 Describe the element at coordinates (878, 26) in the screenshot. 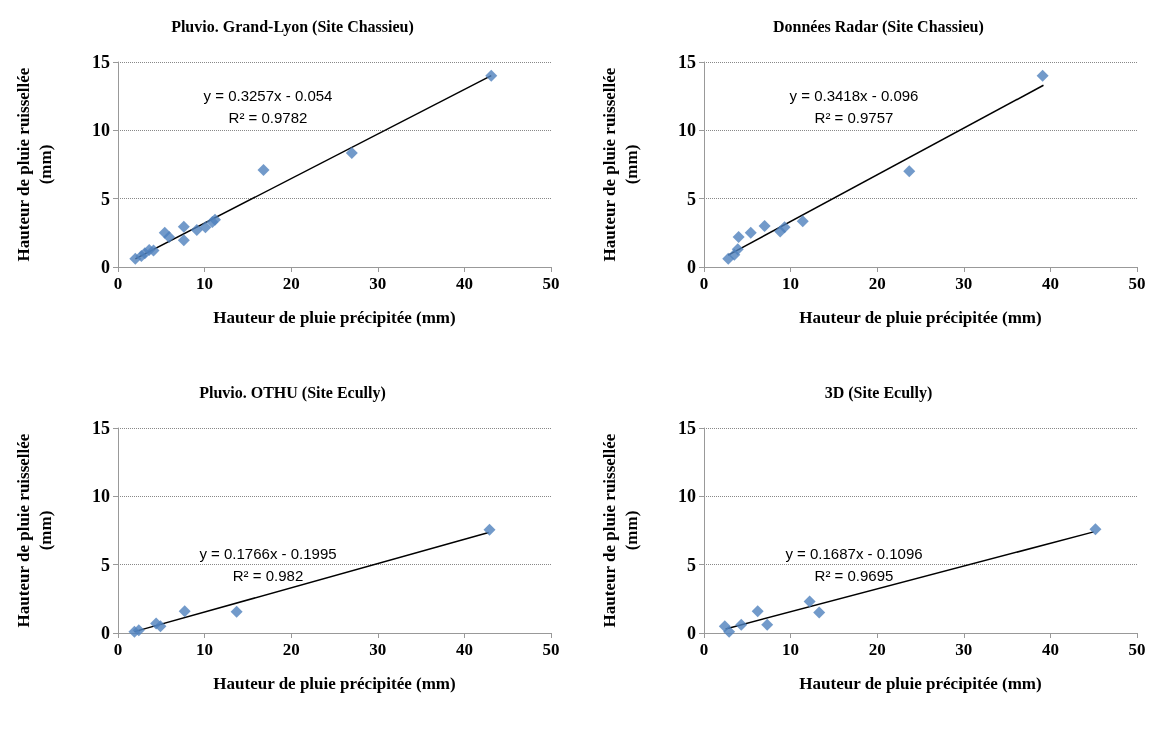

I see `chart-title: Données Radar (Site Chassieu)` at that location.